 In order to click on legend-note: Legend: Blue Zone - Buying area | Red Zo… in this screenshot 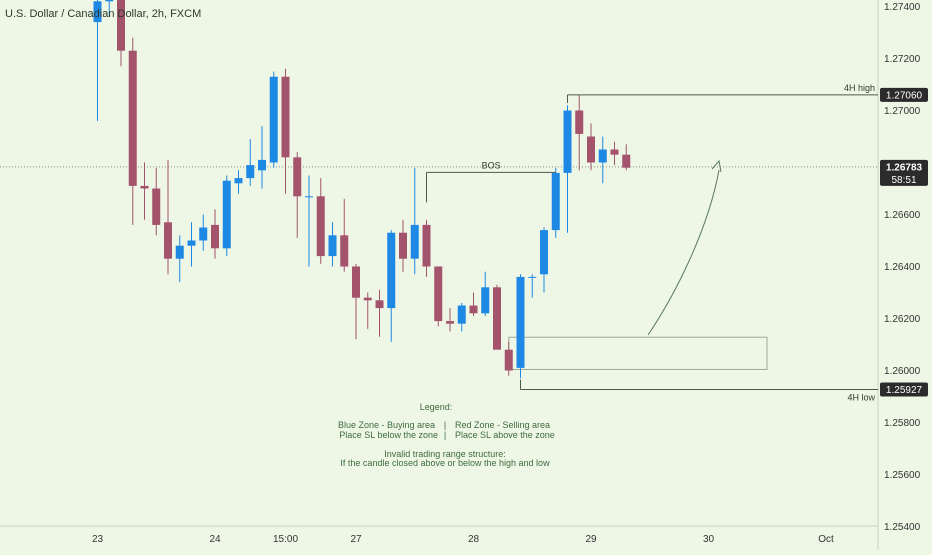, I will do `click(446, 435)`.